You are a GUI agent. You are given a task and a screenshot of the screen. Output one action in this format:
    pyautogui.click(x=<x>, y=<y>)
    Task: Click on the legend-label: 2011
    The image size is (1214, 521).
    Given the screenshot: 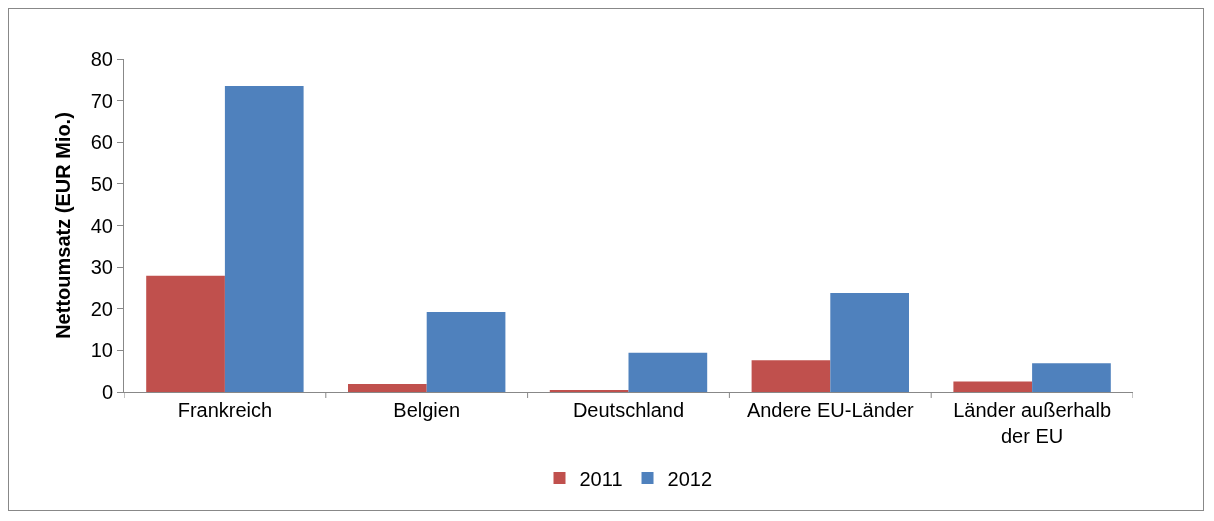 What is the action you would take?
    pyautogui.click(x=601, y=478)
    